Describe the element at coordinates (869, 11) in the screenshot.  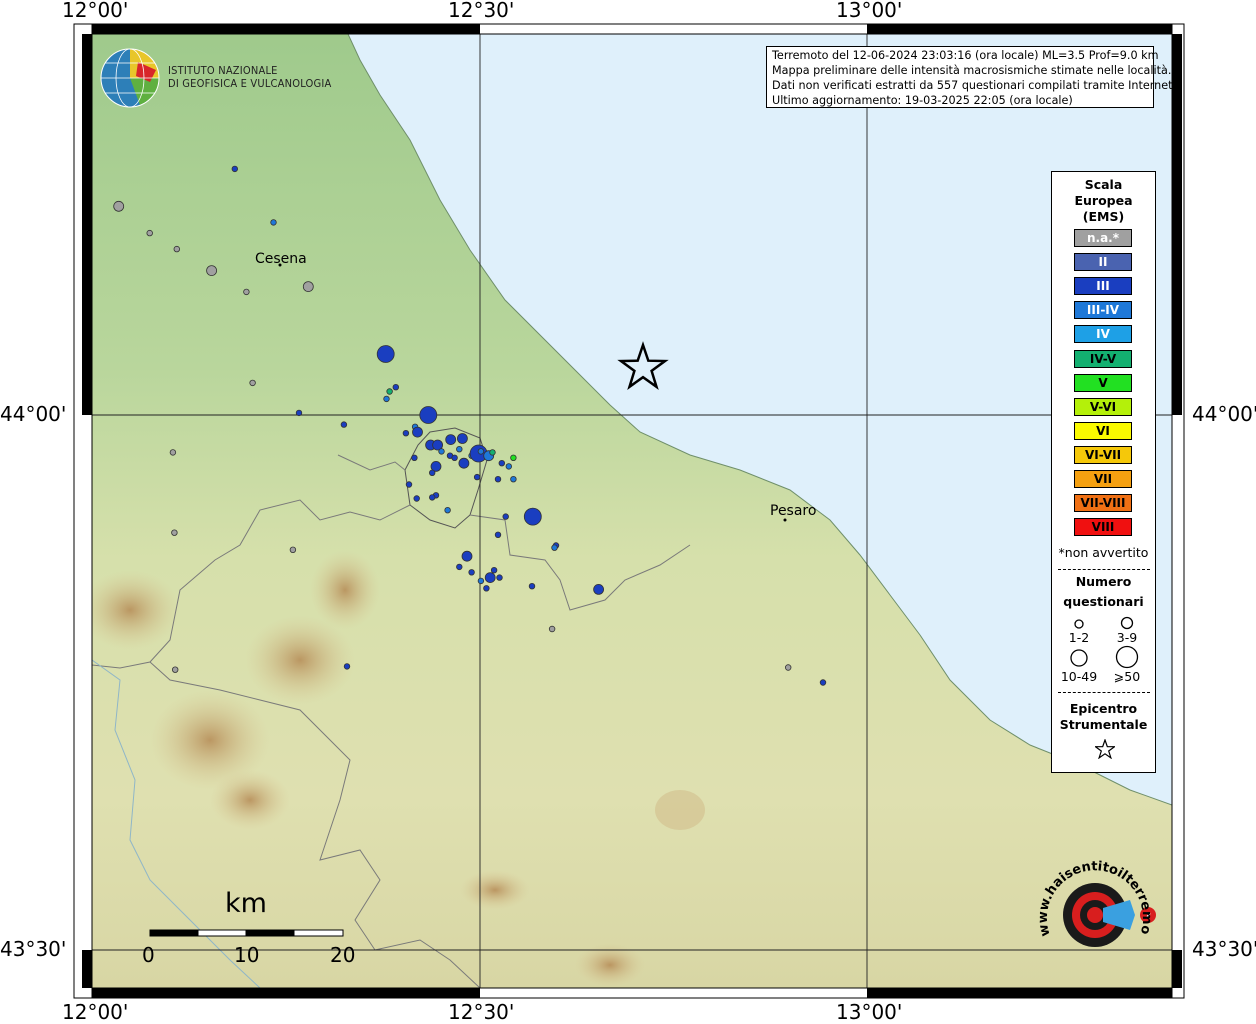
I see `top-lon-label: 13°00'` at that location.